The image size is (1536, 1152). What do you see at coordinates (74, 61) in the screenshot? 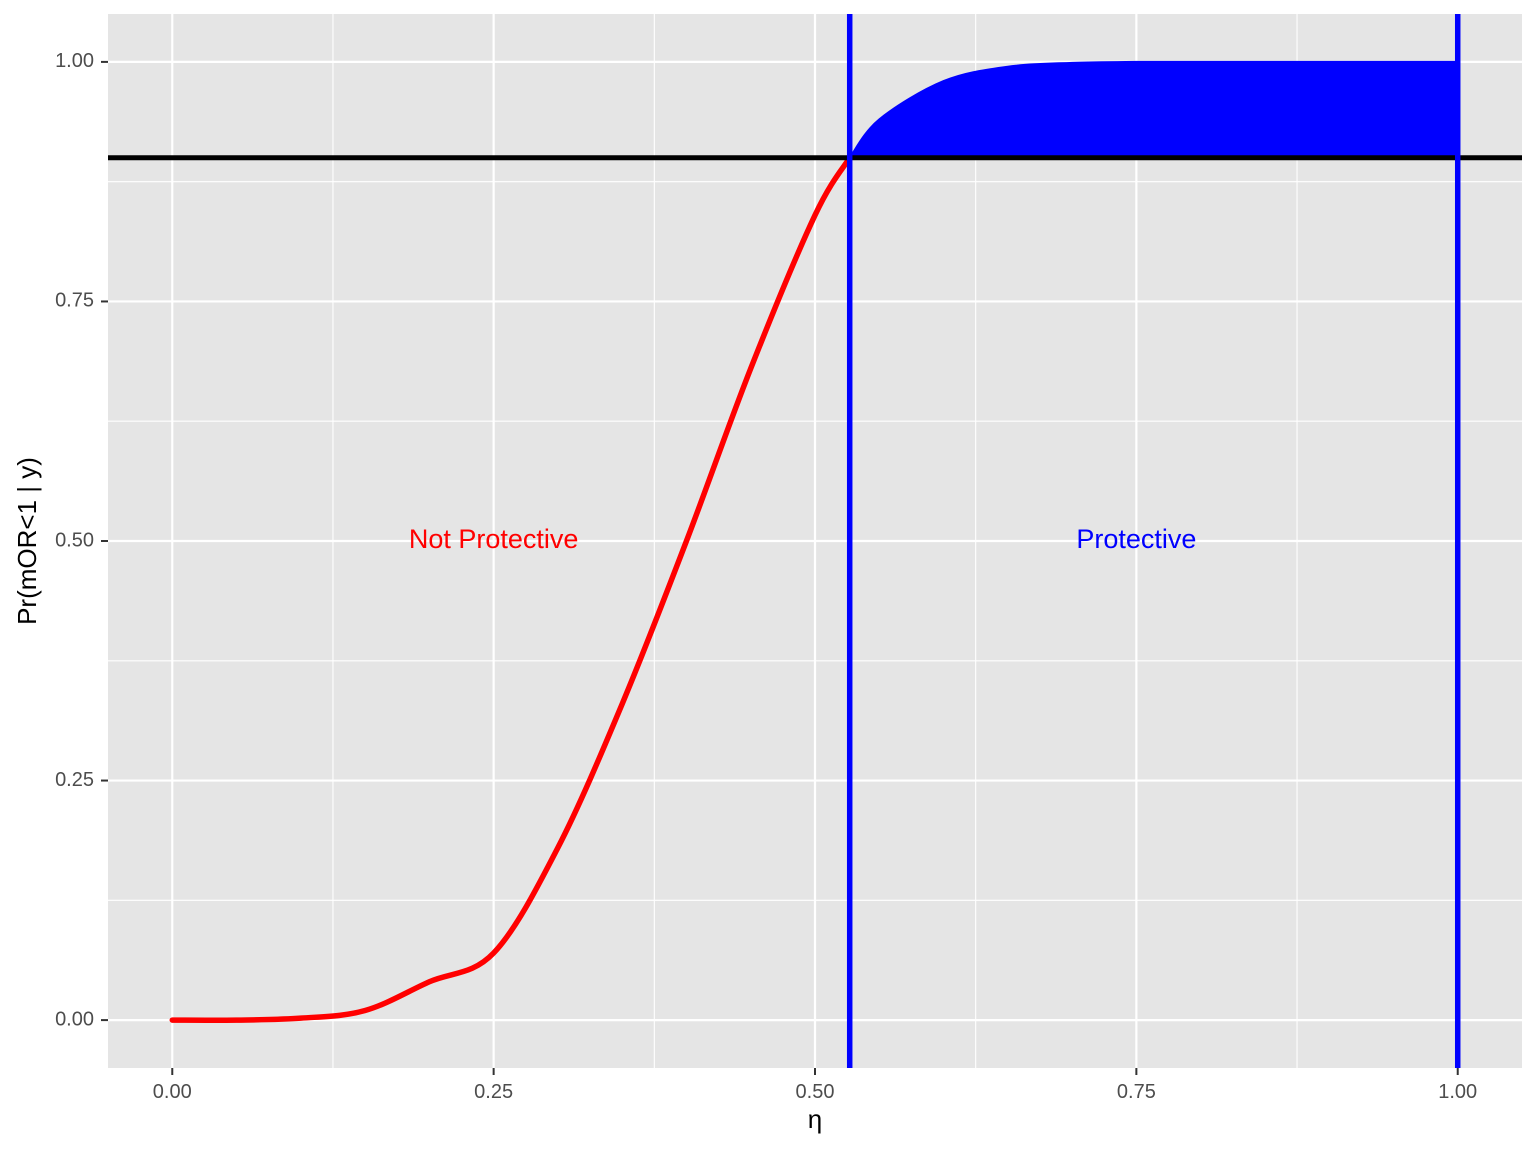
I see `y-tick-label: 1.00` at bounding box center [74, 61].